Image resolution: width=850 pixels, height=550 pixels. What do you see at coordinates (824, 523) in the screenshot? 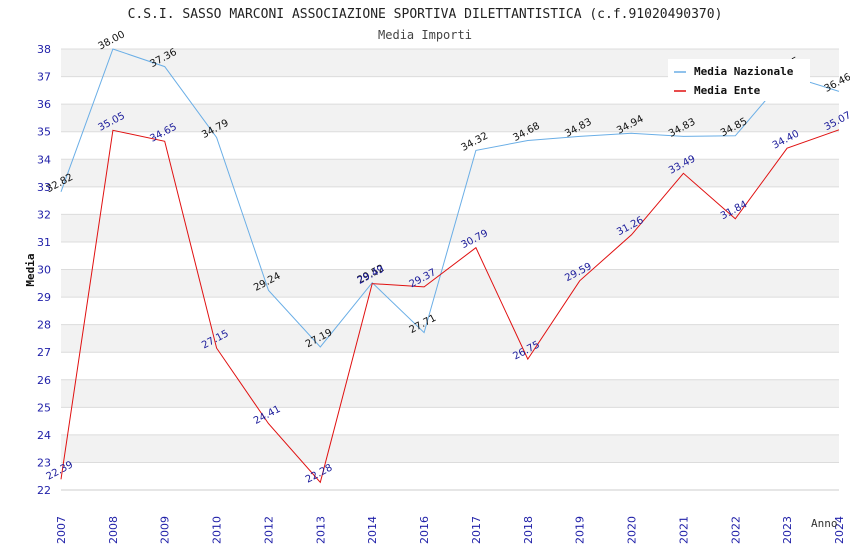
I see `x-axis-label: Anno` at bounding box center [824, 523].